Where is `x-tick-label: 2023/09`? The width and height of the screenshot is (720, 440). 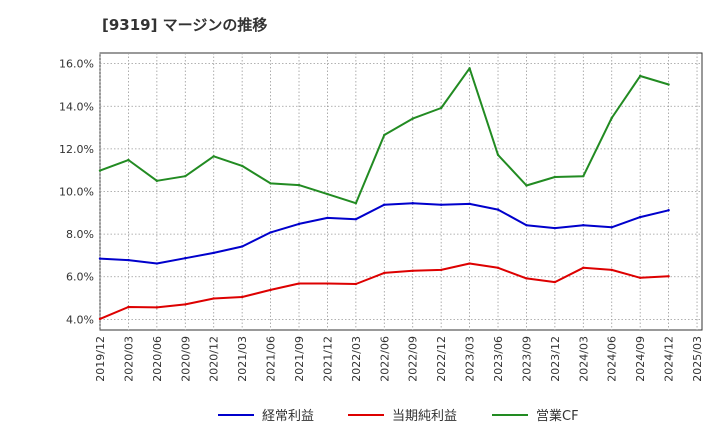 x-tick-label: 2023/09 is located at coordinates (526, 359).